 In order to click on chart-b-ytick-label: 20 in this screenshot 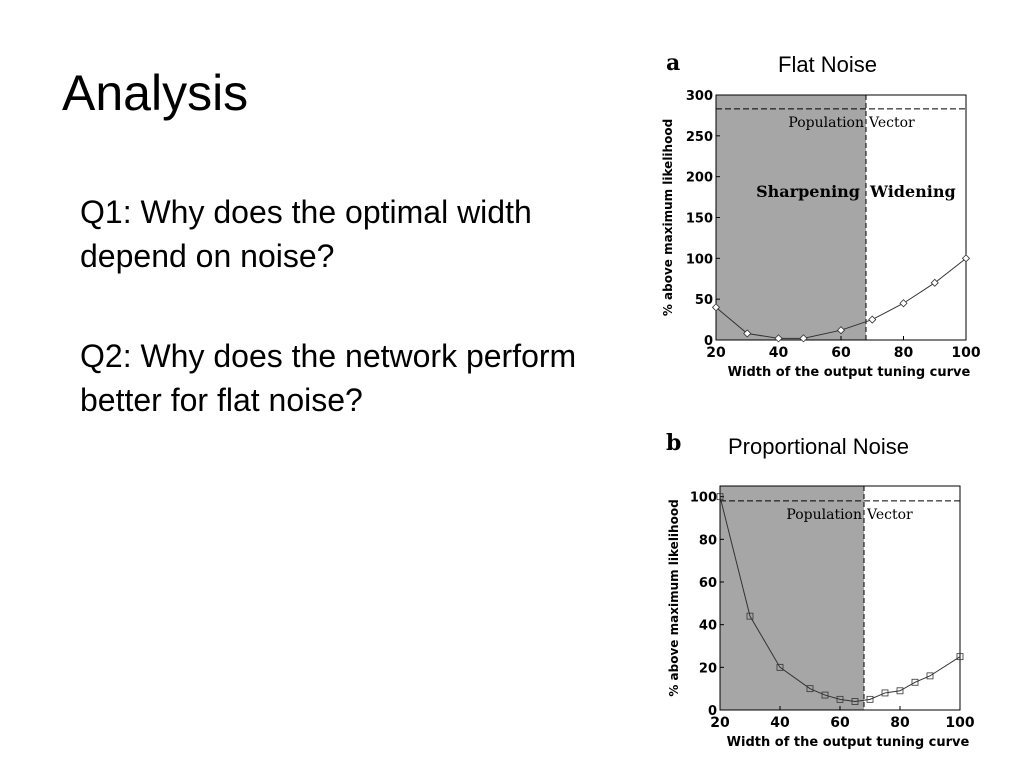, I will do `click(708, 668)`.